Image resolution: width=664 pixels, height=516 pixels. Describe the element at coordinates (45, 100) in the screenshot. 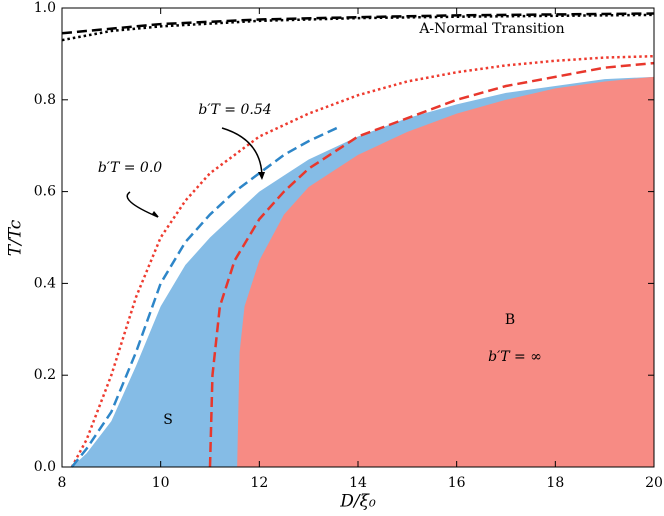

I see `y-tick-label: 0.8` at that location.